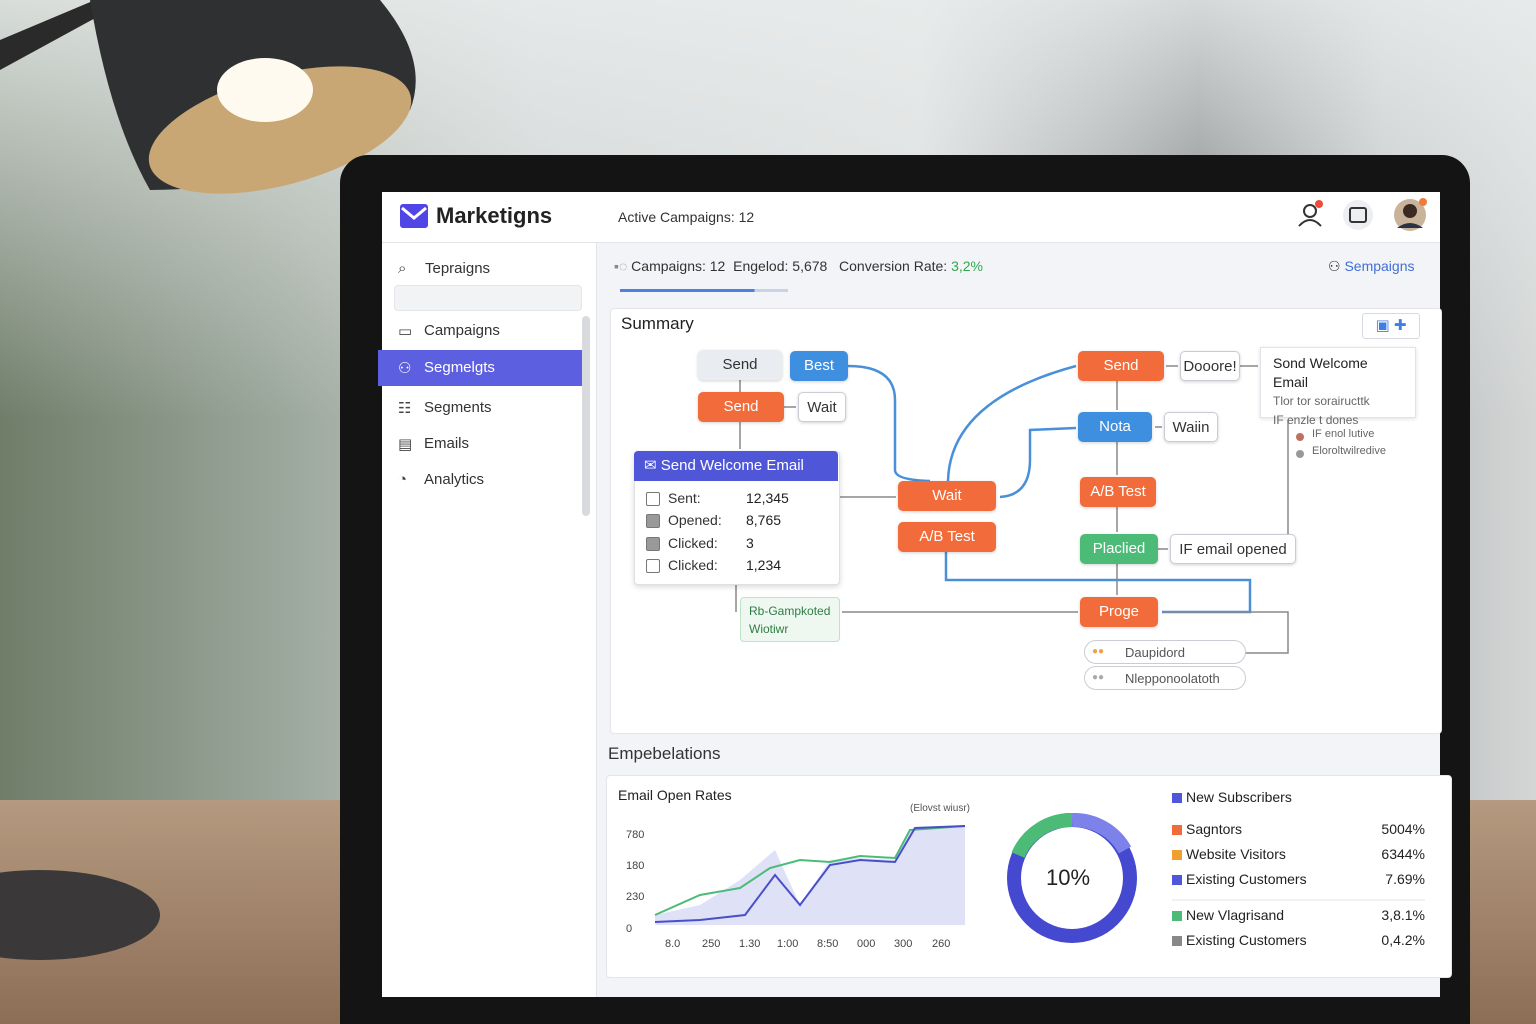 The height and width of the screenshot is (1024, 1536). I want to click on section-title: Empebelations, so click(664, 753).